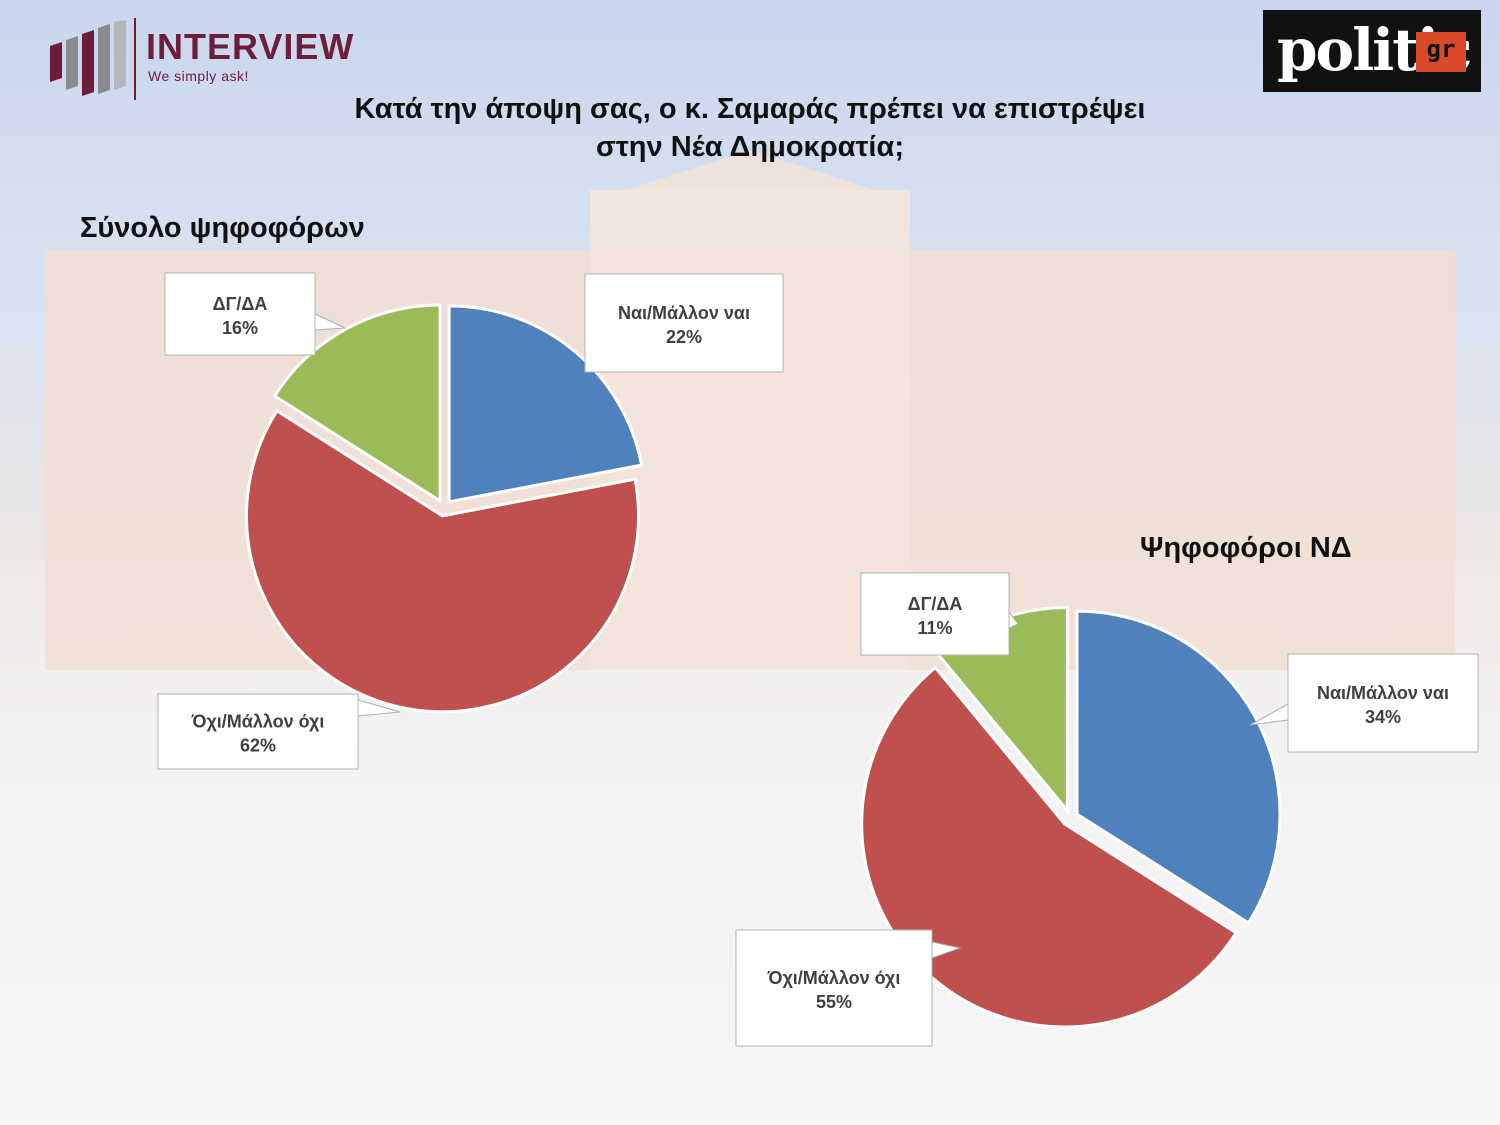  What do you see at coordinates (1441, 52) in the screenshot?
I see `politic-logo-suffix: gr` at bounding box center [1441, 52].